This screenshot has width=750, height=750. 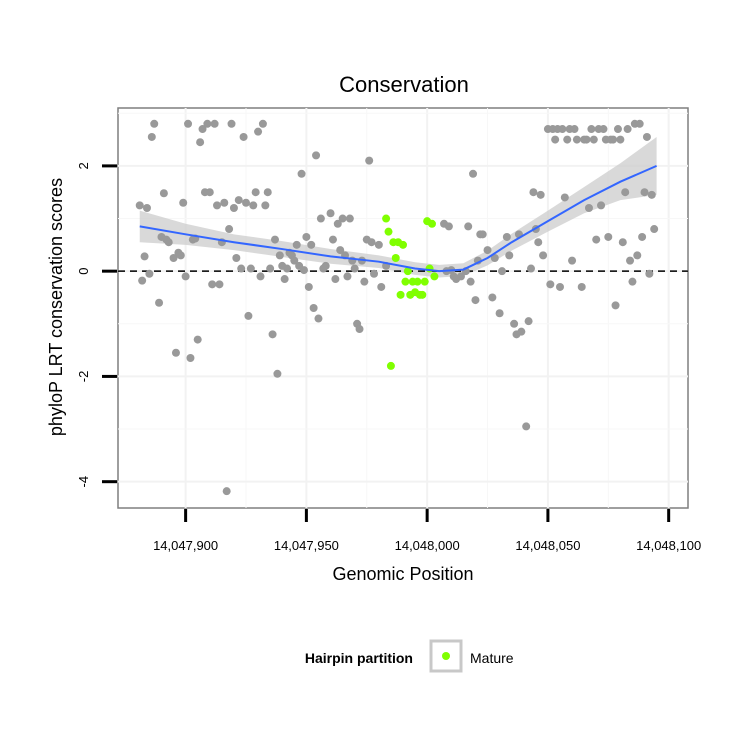 What do you see at coordinates (306, 545) in the screenshot?
I see `x-tick-label: 14,047,950` at bounding box center [306, 545].